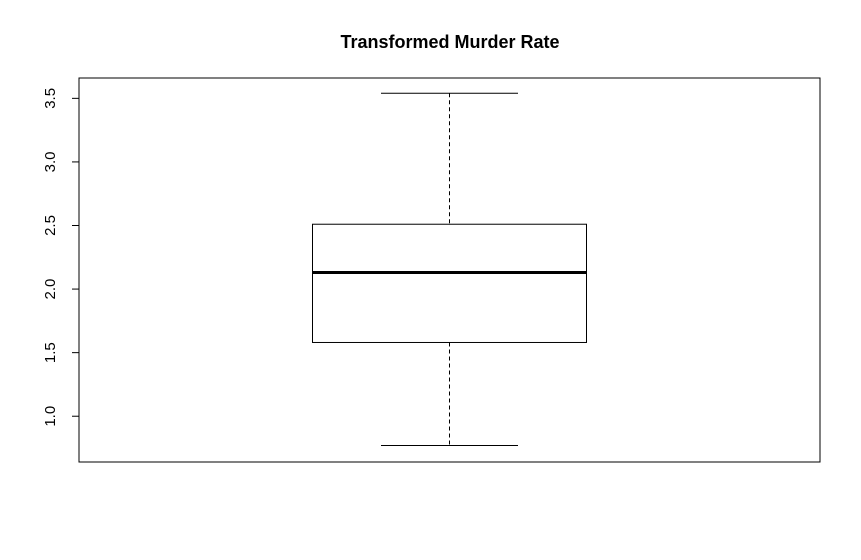 Image resolution: width=861 pixels, height=560 pixels. Describe the element at coordinates (449, 283) in the screenshot. I see `iqr-box` at that location.